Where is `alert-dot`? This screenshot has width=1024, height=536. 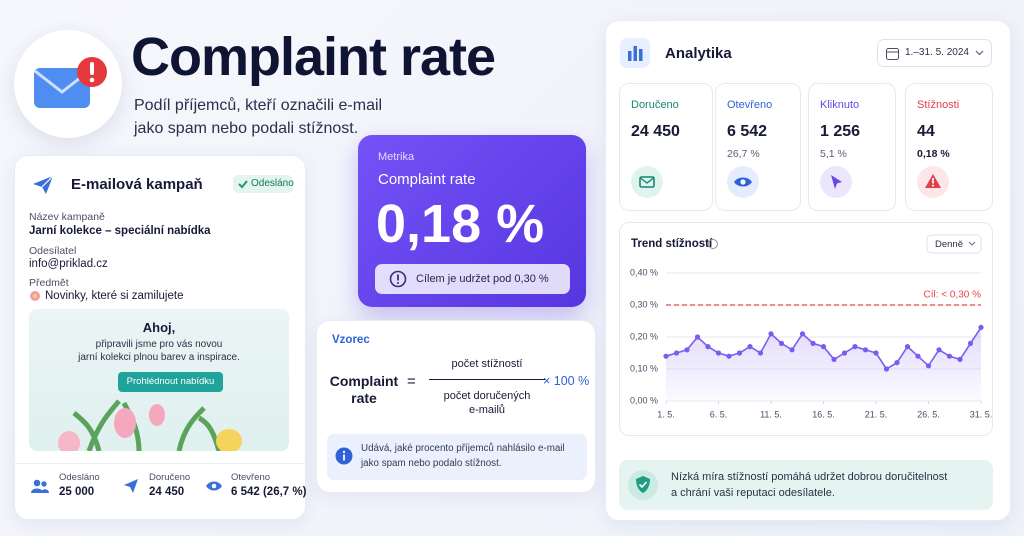
alert-dot is located at coordinates (92, 80).